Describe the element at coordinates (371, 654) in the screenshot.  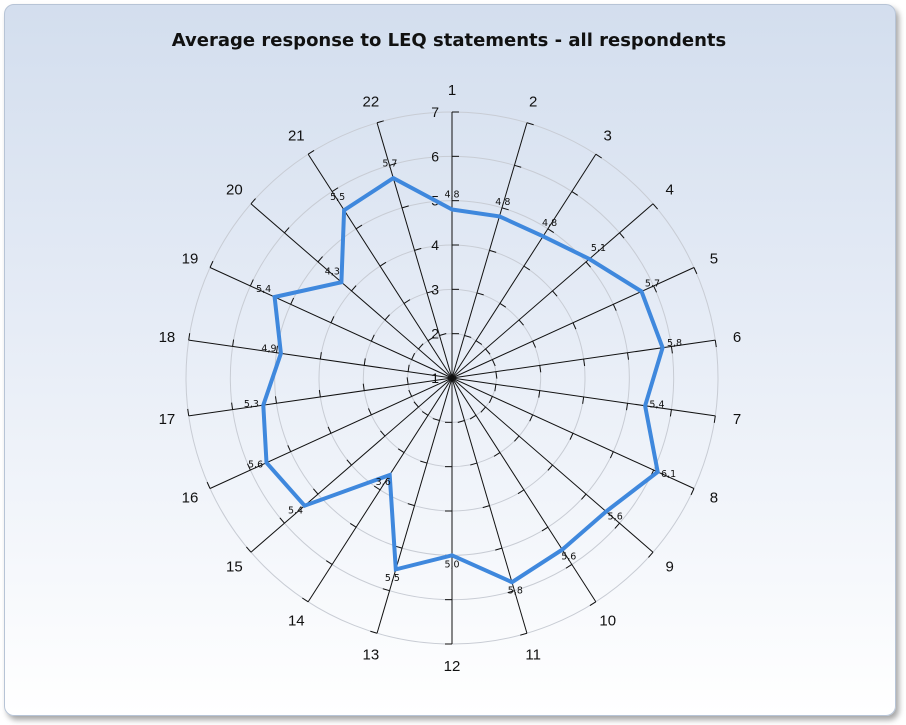
I see `category-label: 13` at that location.